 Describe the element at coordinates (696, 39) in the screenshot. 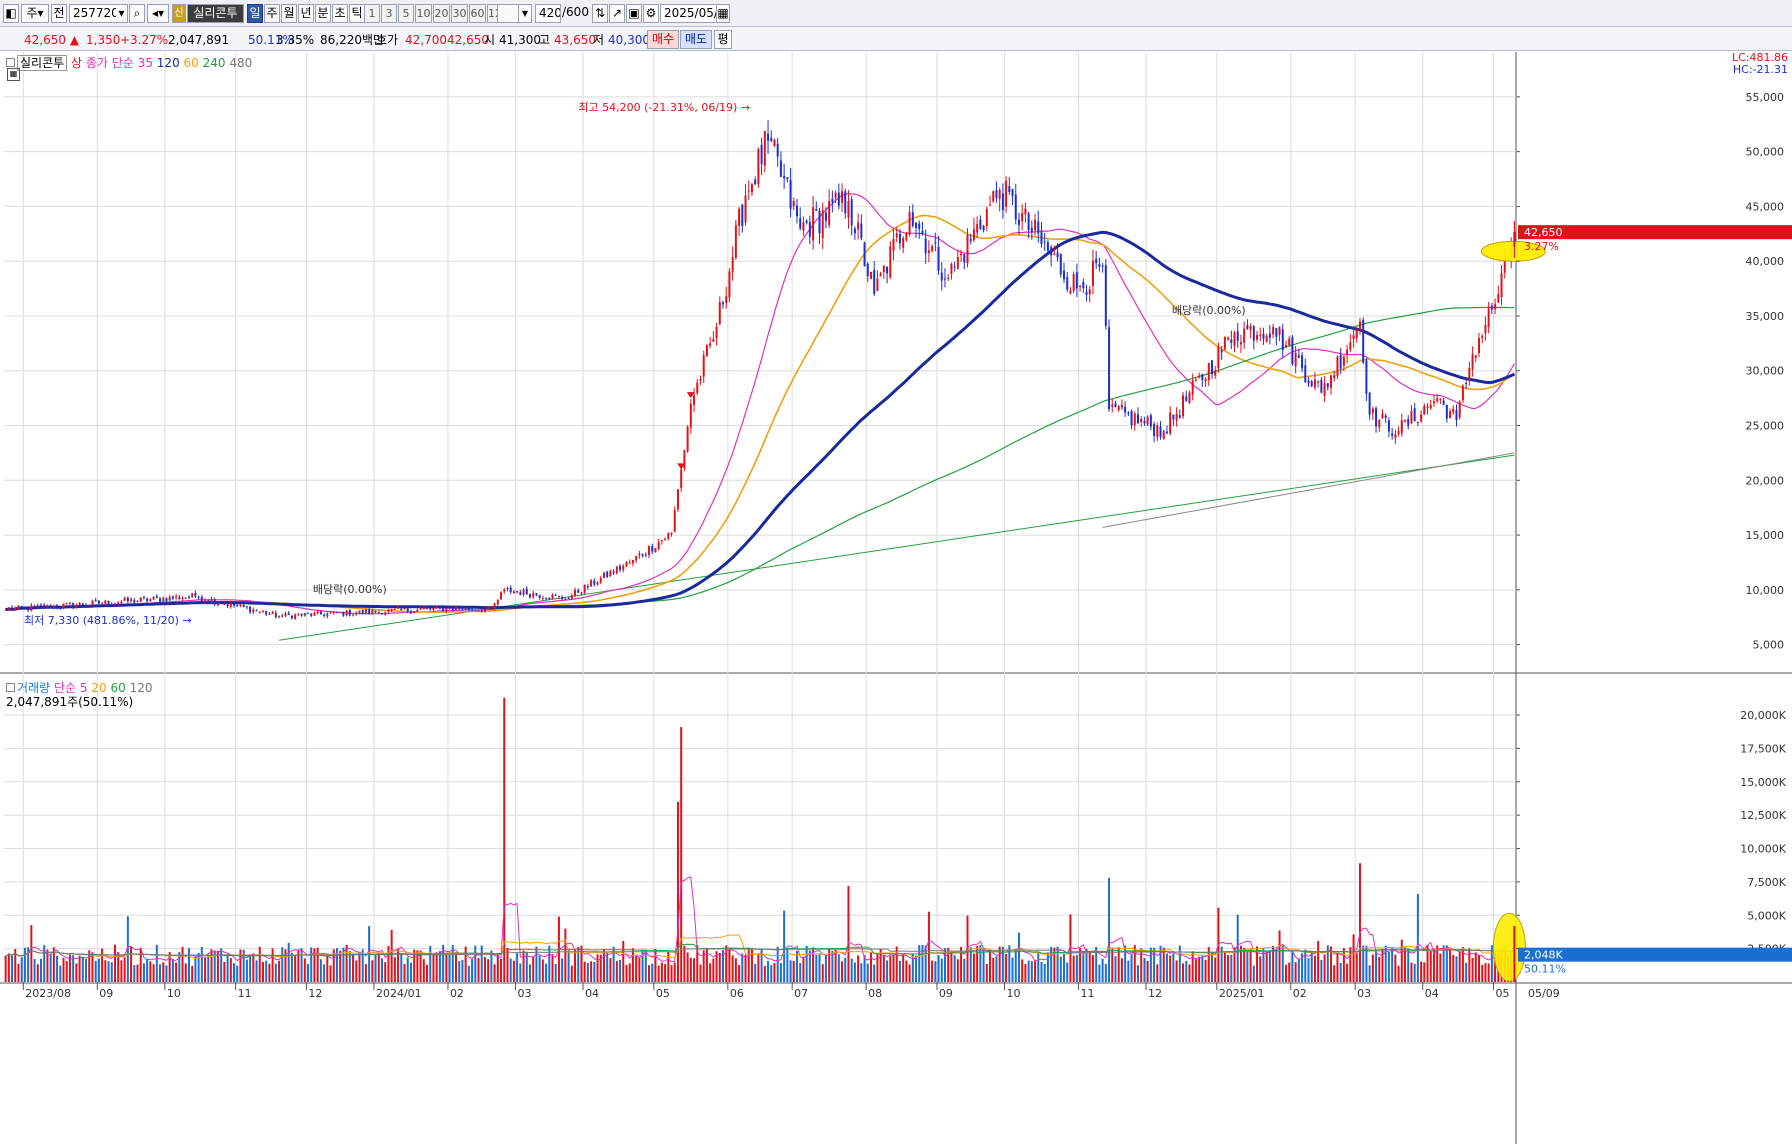

I see `sell-button: 매도` at that location.